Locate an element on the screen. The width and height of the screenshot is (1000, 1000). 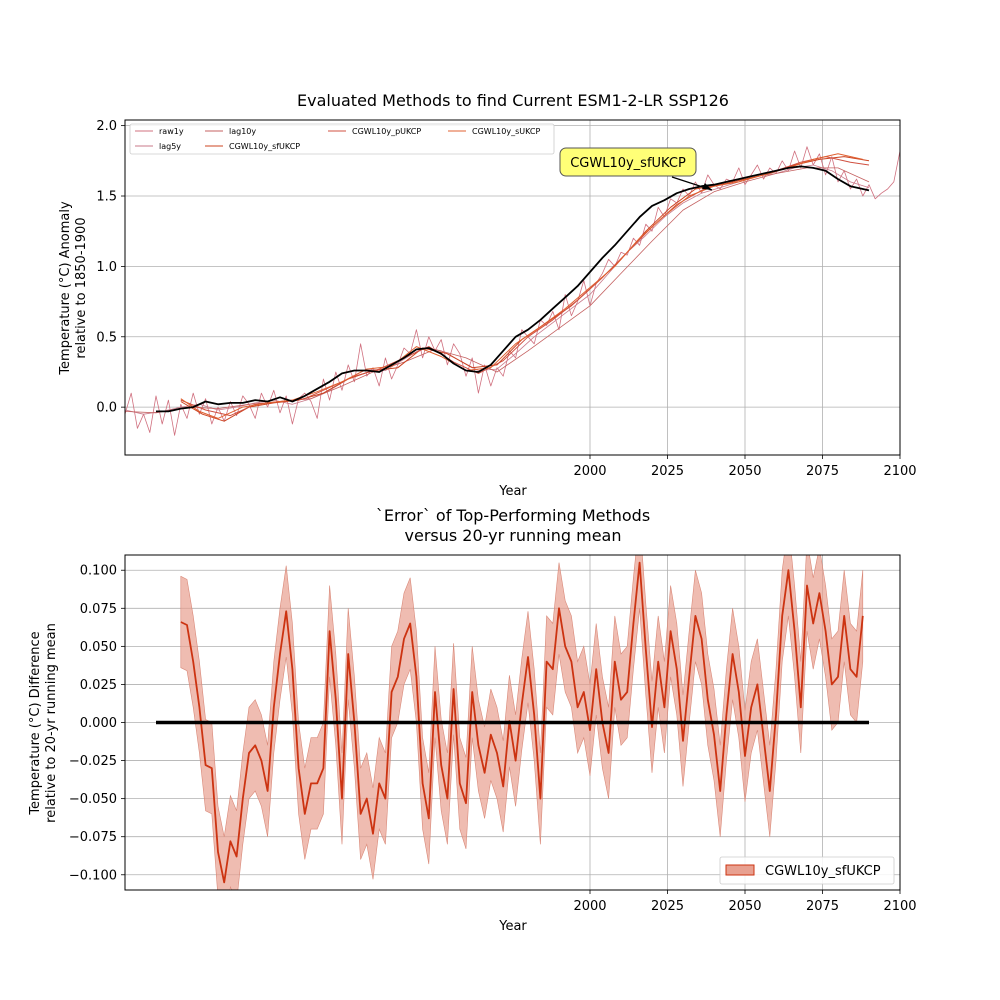
y-tick-label: 1.0 is located at coordinates (106, 267).